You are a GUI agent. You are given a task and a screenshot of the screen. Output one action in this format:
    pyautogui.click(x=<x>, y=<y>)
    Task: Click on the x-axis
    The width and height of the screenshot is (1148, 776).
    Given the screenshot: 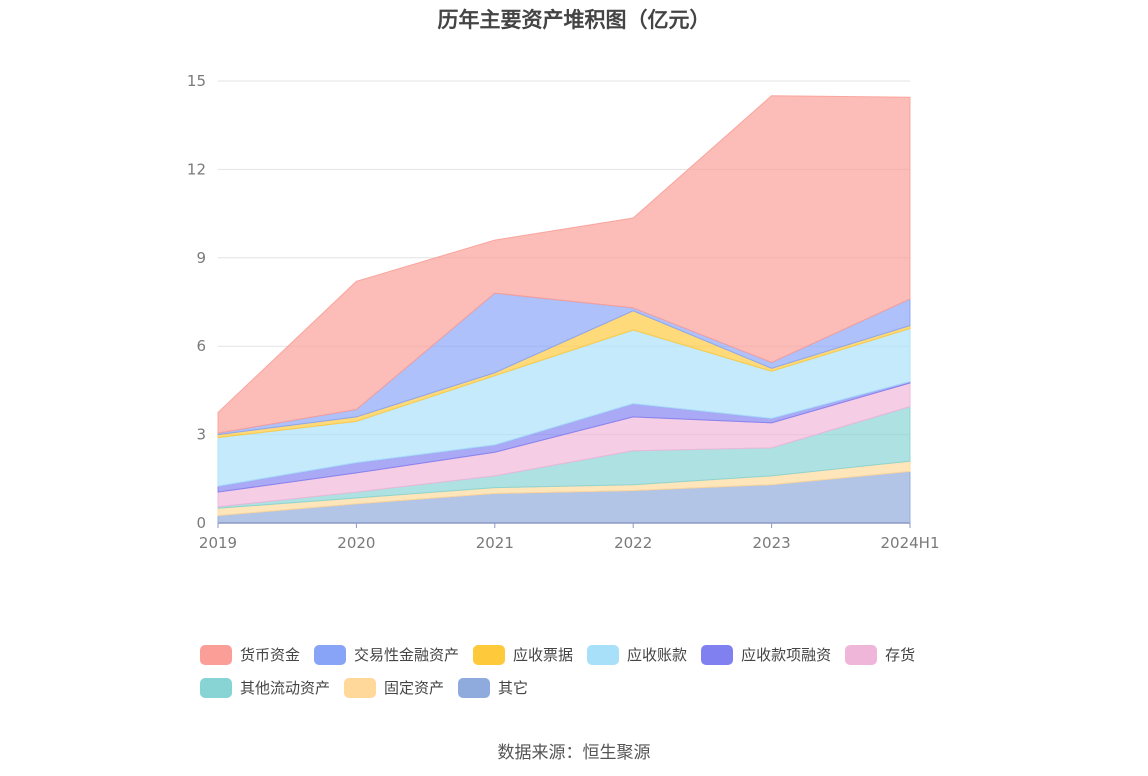 What is the action you would take?
    pyautogui.click(x=564, y=525)
    